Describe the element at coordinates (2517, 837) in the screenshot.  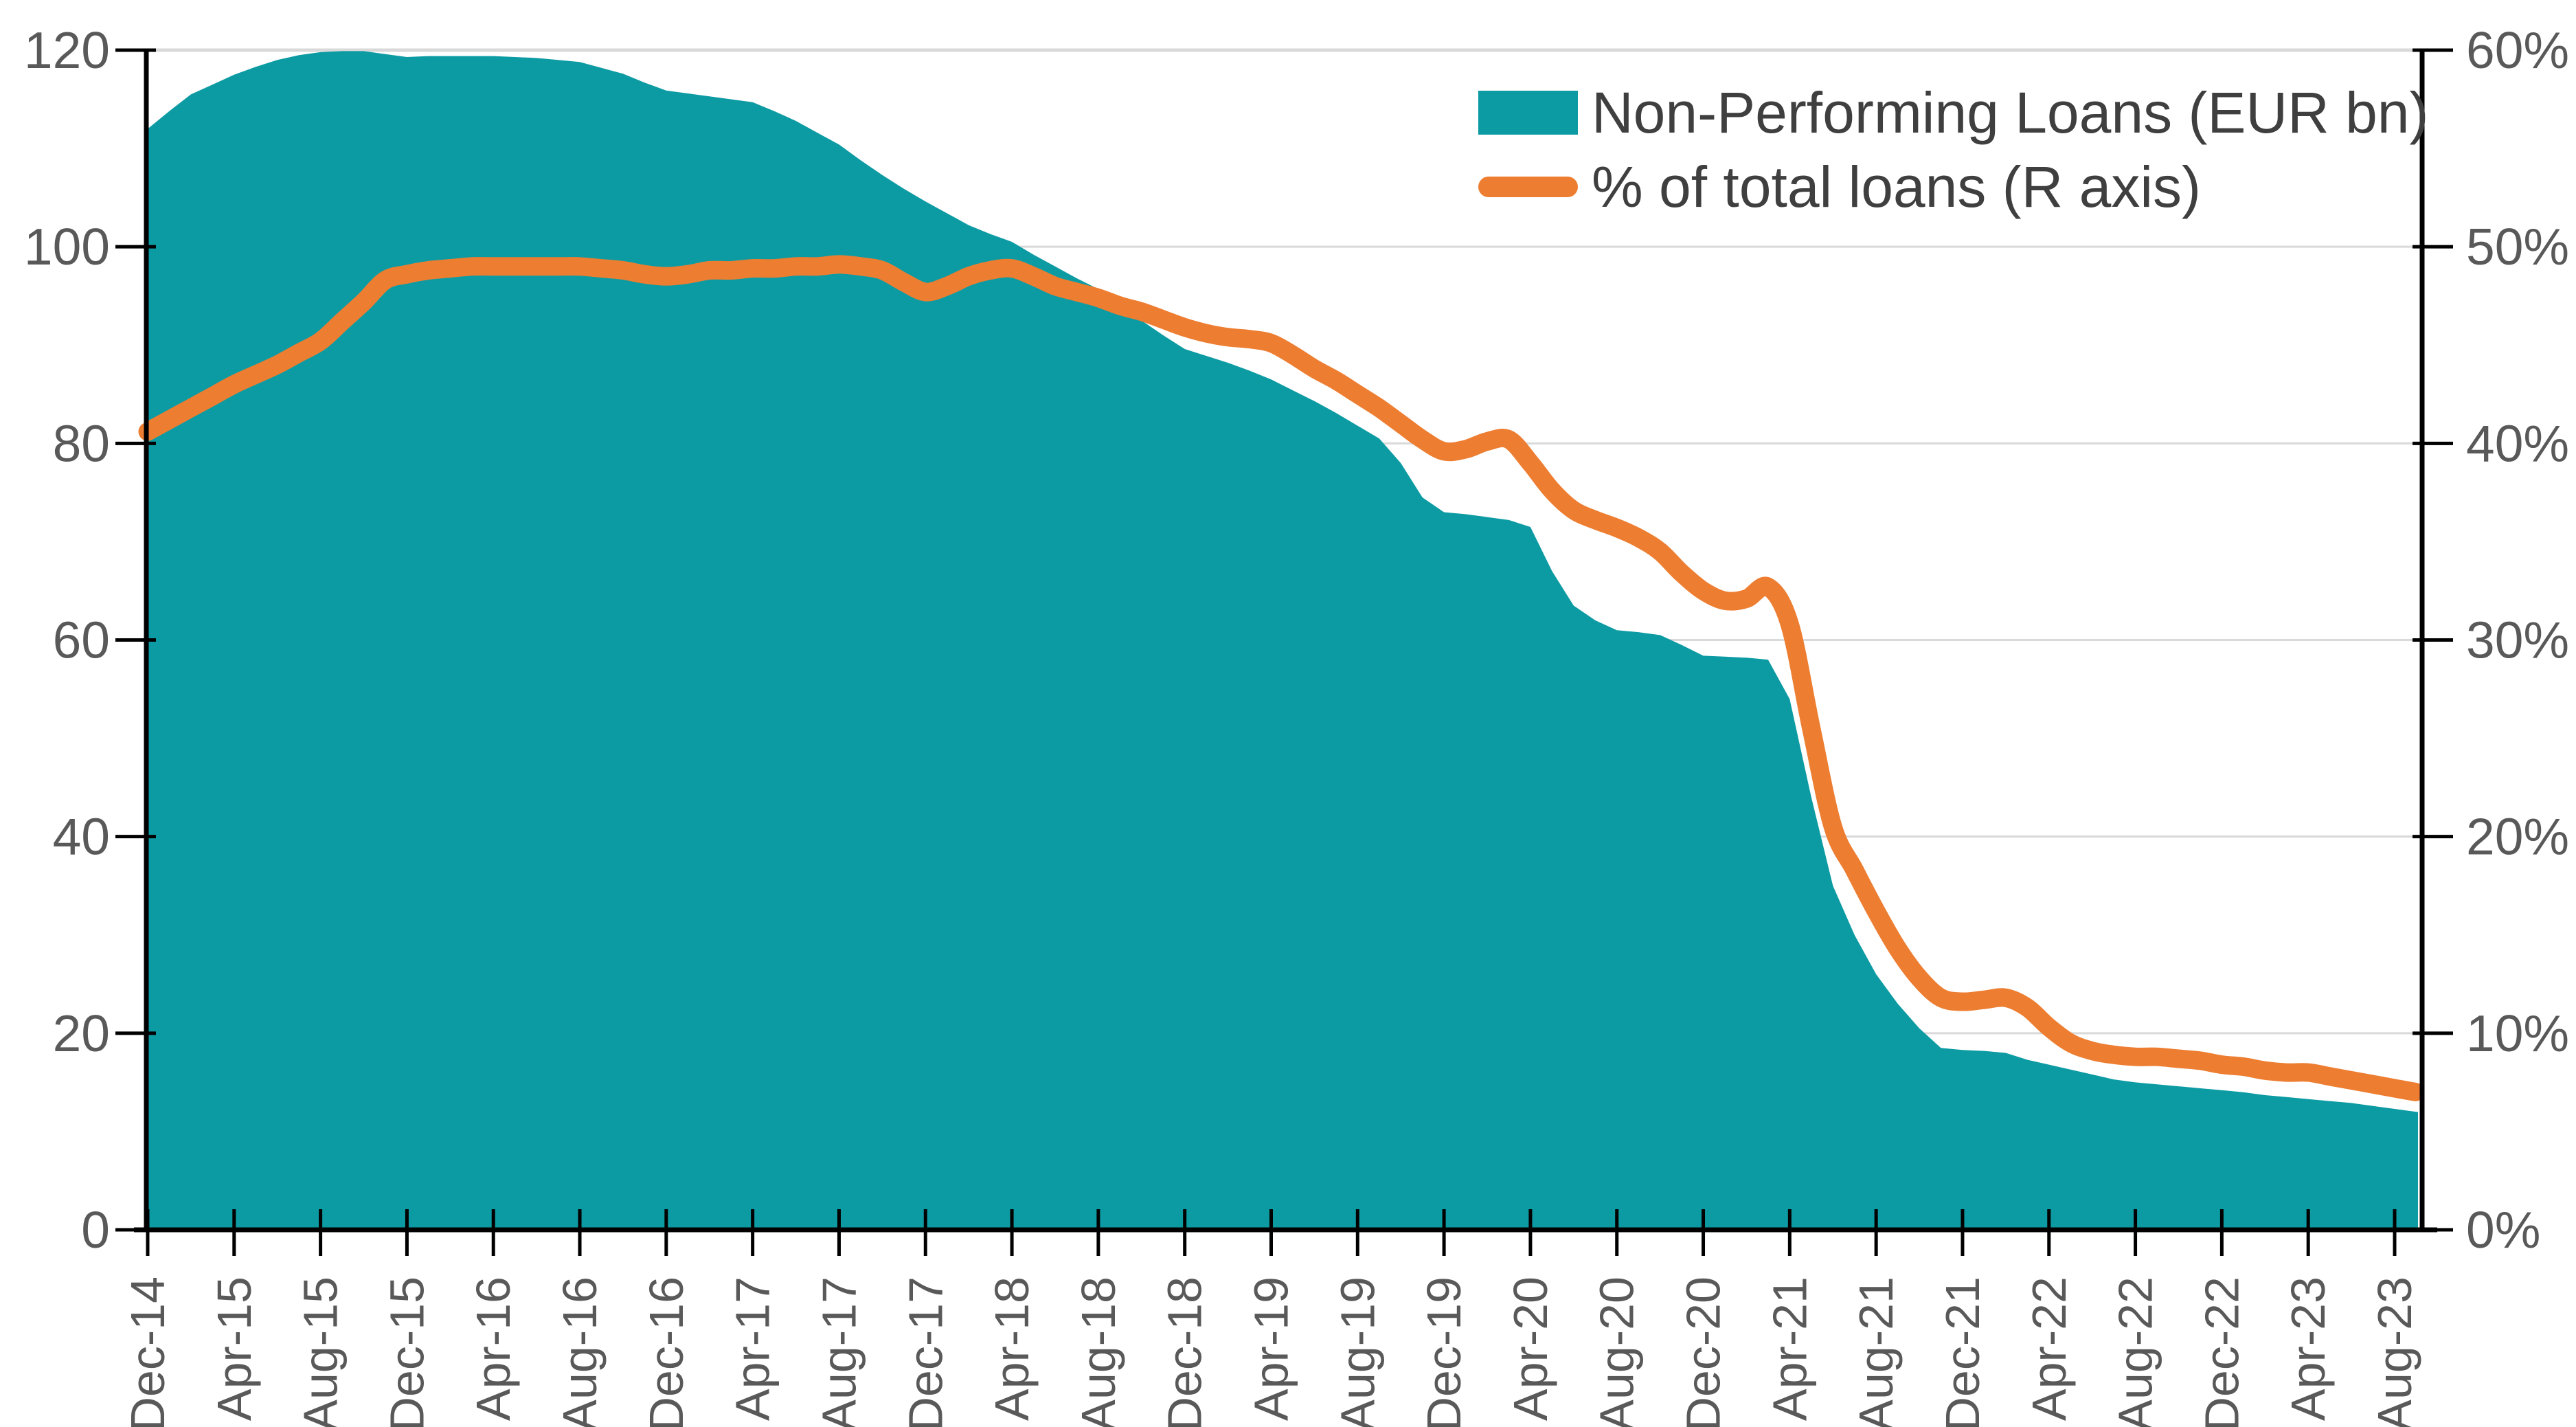
I see `right-tick-label: 20%` at that location.